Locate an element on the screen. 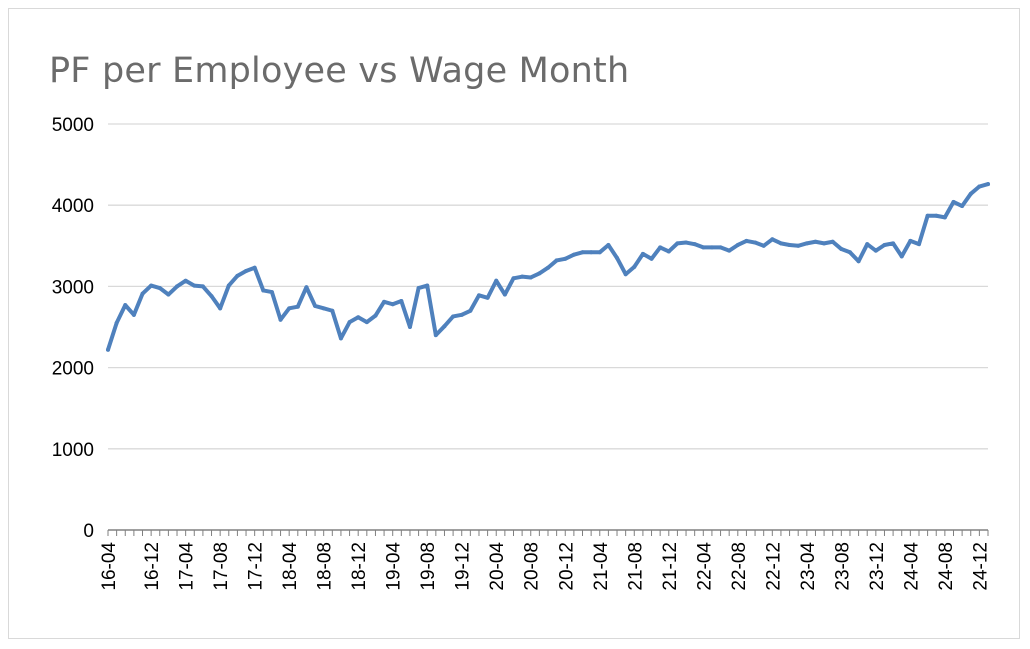  chart-title: PF per Employee vs Wage Month is located at coordinates (339, 71).